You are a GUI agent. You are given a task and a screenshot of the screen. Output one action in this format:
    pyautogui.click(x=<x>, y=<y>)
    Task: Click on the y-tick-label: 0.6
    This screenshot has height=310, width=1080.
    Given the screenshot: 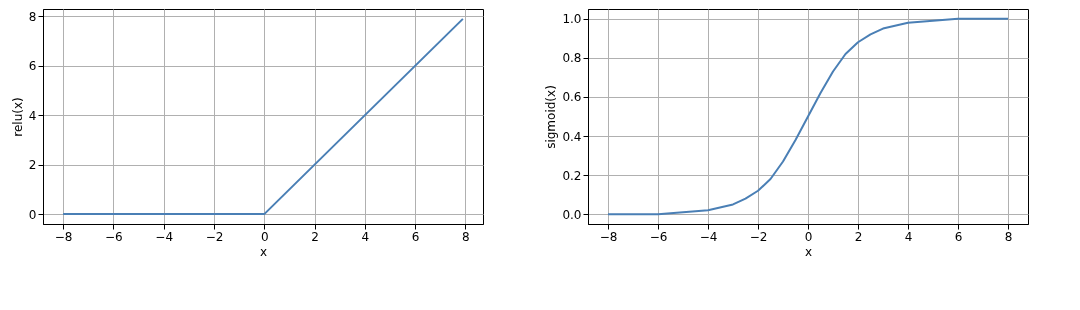 What is the action you would take?
    pyautogui.click(x=572, y=97)
    